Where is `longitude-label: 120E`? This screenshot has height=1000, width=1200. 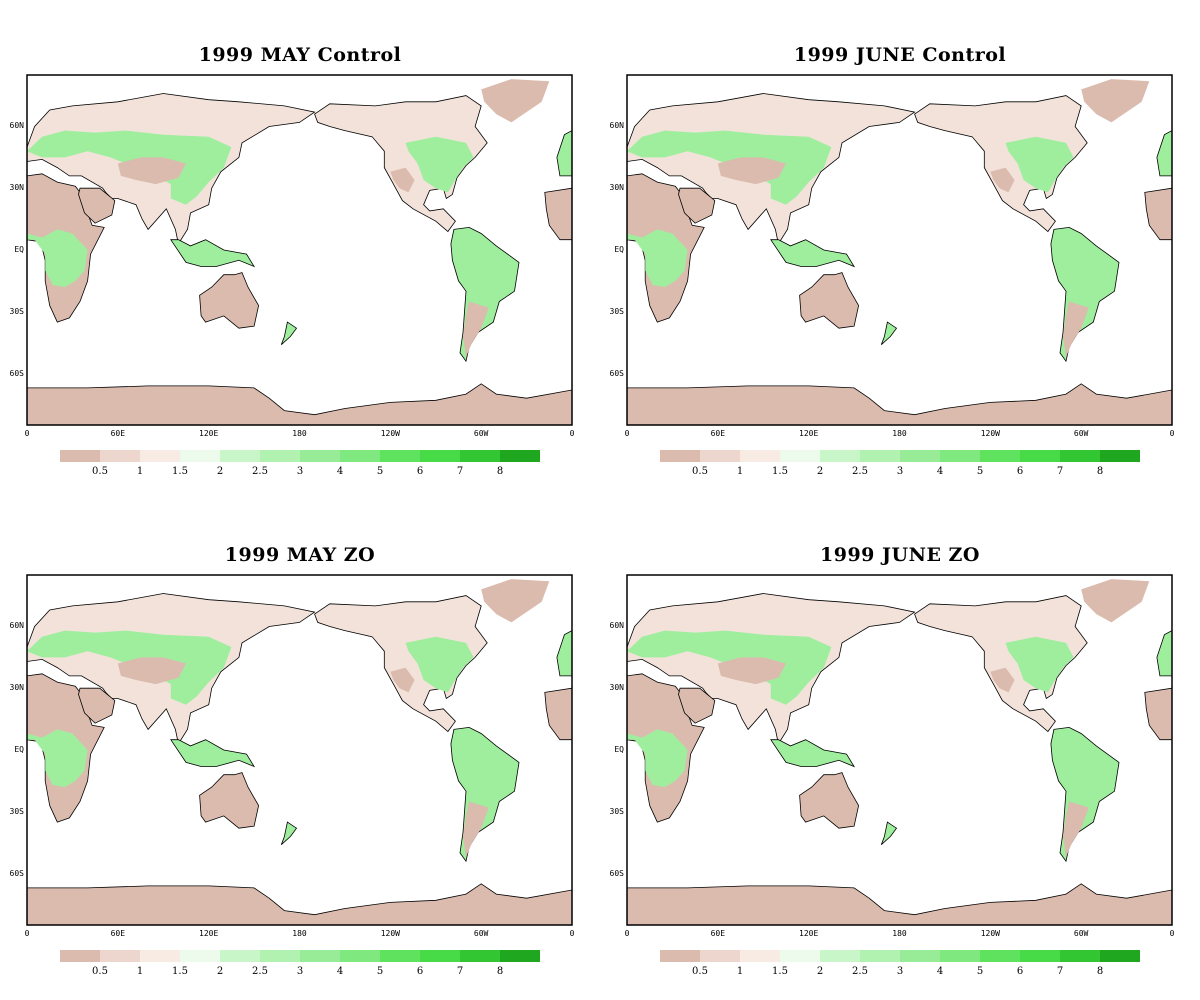 longitude-label: 120E is located at coordinates (809, 933).